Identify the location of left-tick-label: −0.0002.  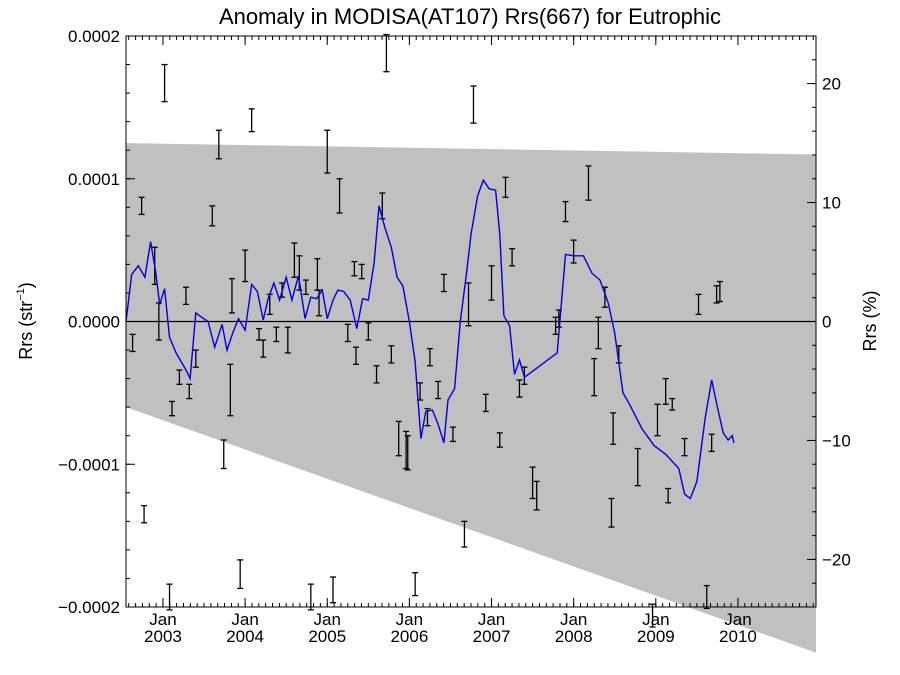
(89, 607).